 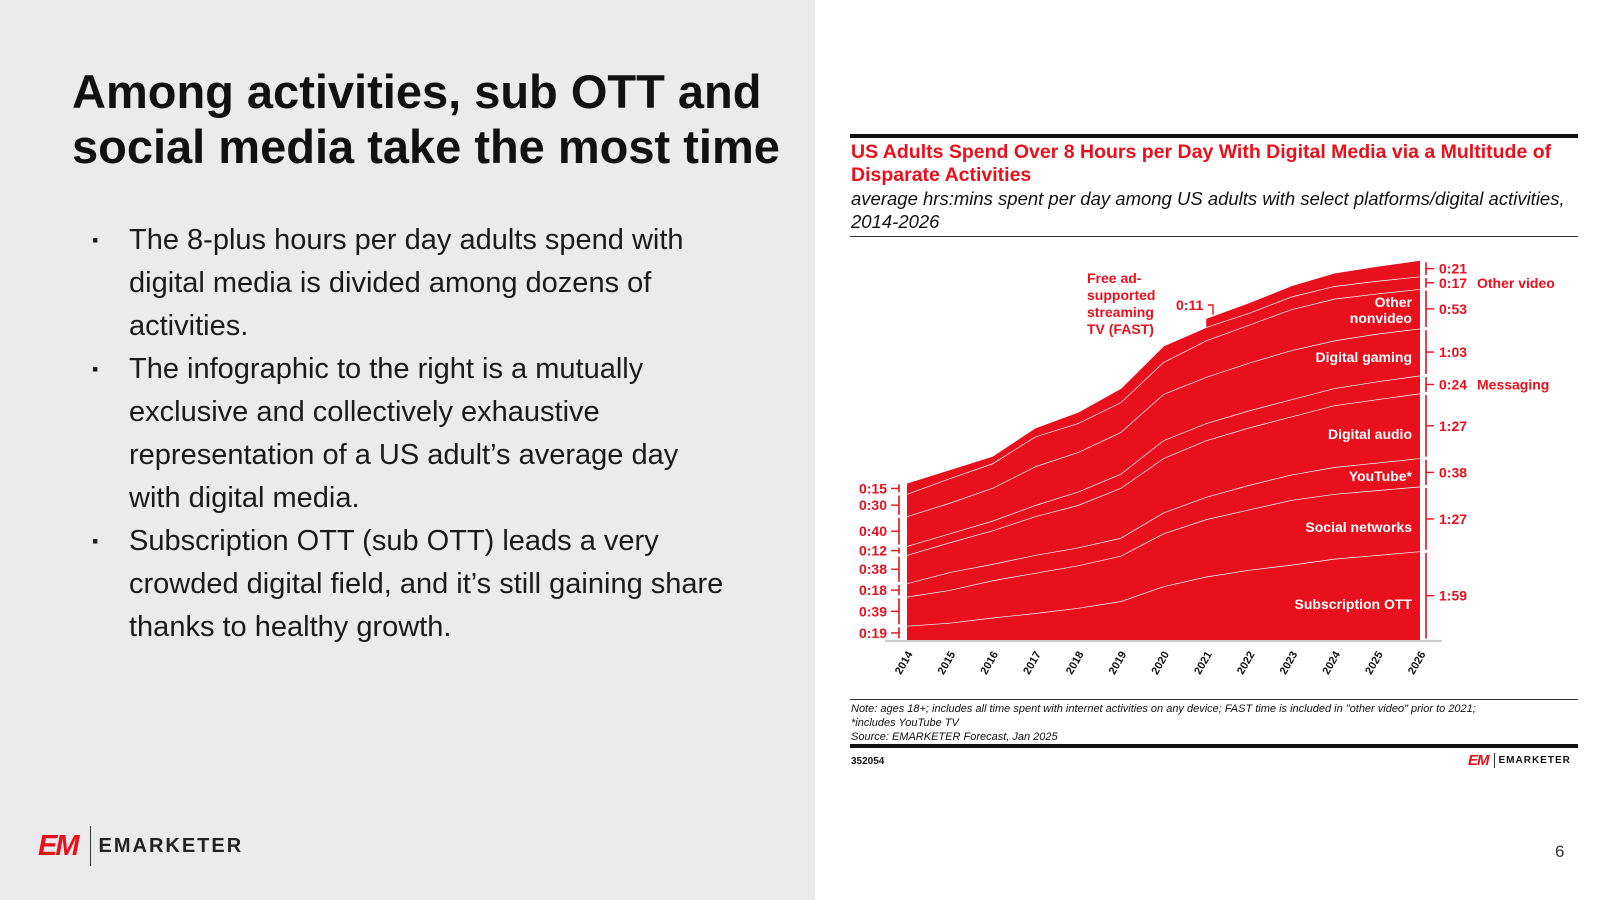 What do you see at coordinates (1160, 663) in the screenshot?
I see `x-tick-label: 2020` at bounding box center [1160, 663].